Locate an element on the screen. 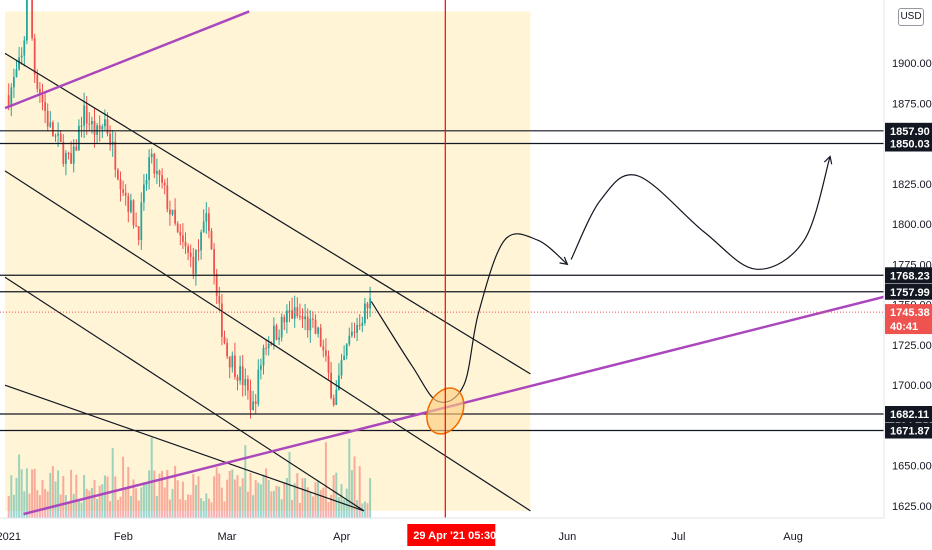  level-tag-bg is located at coordinates (908, 130).